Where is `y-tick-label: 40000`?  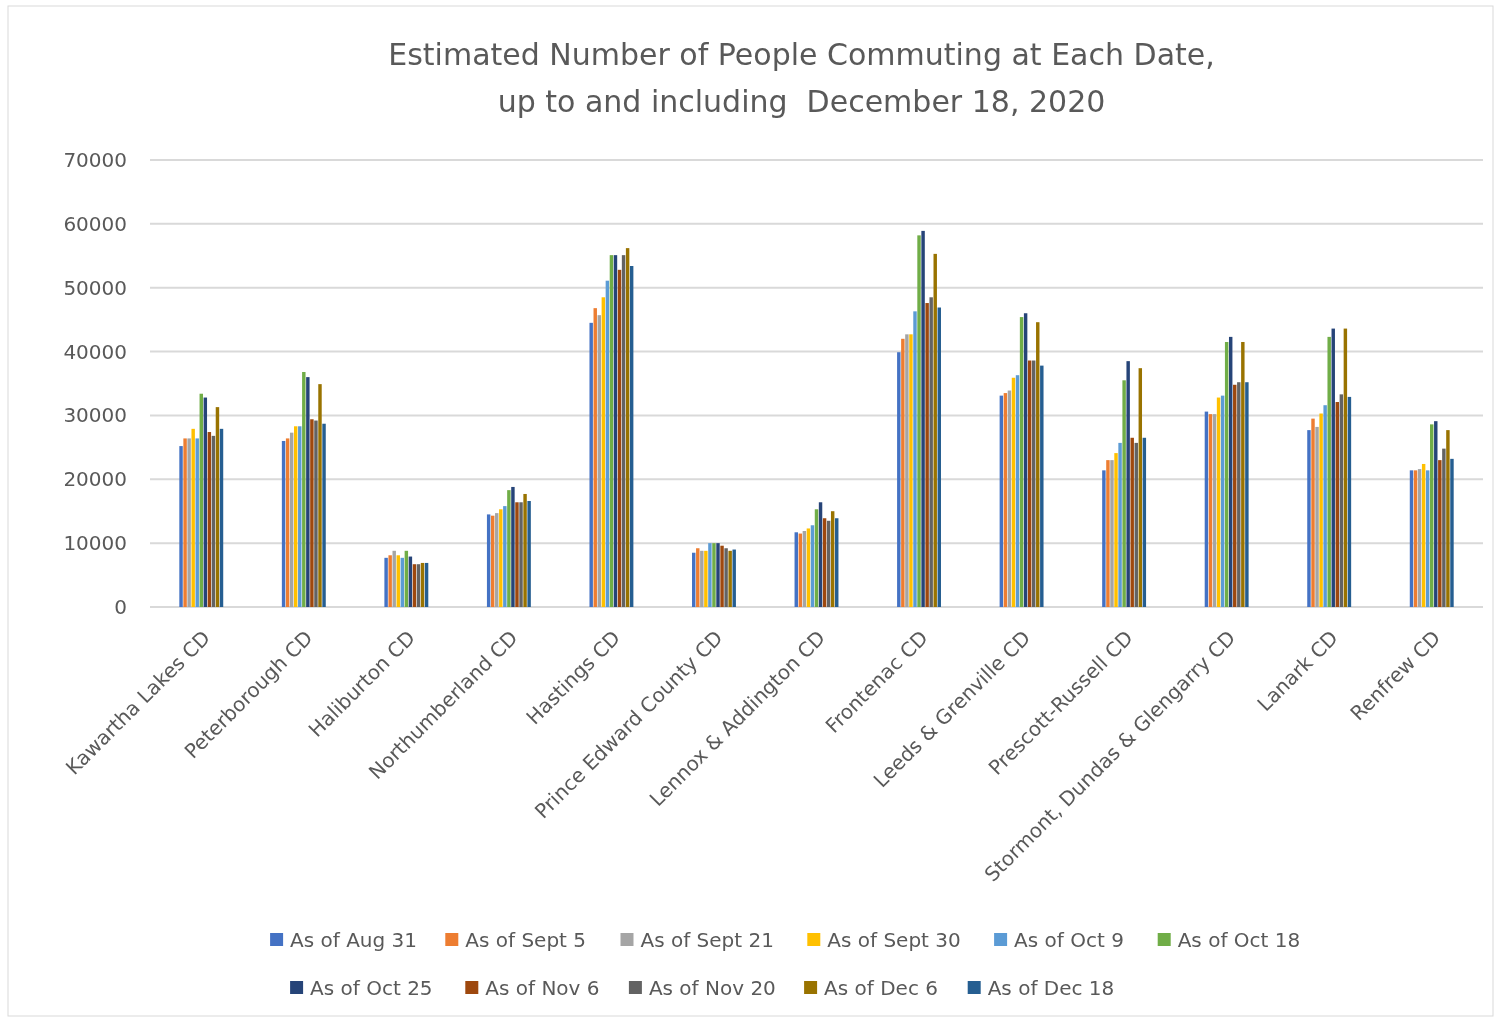
y-tick-label: 40000 is located at coordinates (95, 351).